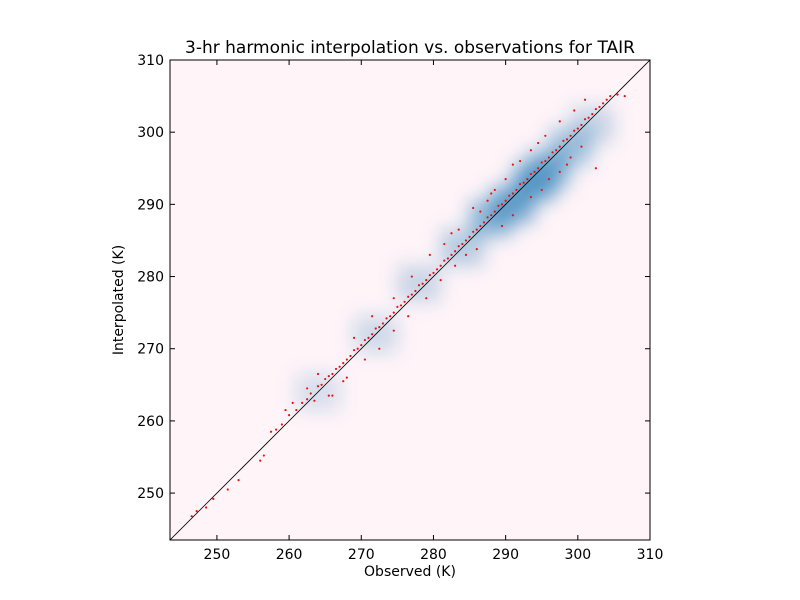  What do you see at coordinates (217, 555) in the screenshot?
I see `x-tick-label: 250` at bounding box center [217, 555].